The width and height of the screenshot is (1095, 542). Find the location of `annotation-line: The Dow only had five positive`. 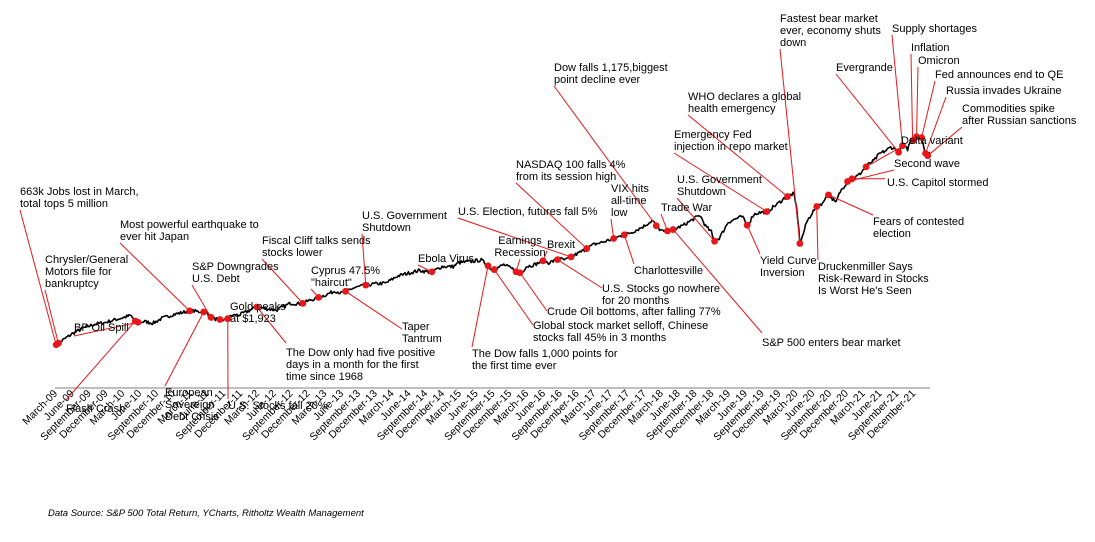

annotation-line: The Dow only had five positive is located at coordinates (360, 353).